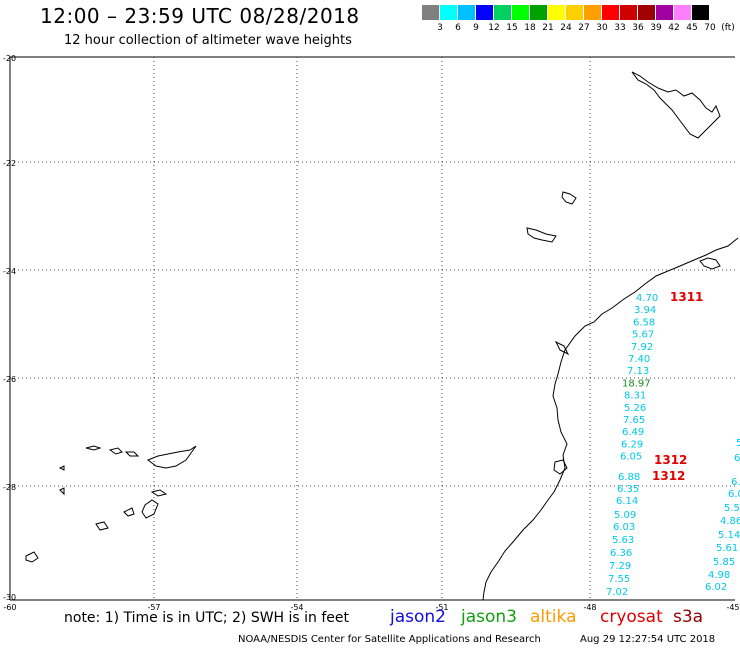 This screenshot has height=650, width=740. What do you see at coordinates (716, 587) in the screenshot?
I see `wave-height-value: 6.02` at bounding box center [716, 587].